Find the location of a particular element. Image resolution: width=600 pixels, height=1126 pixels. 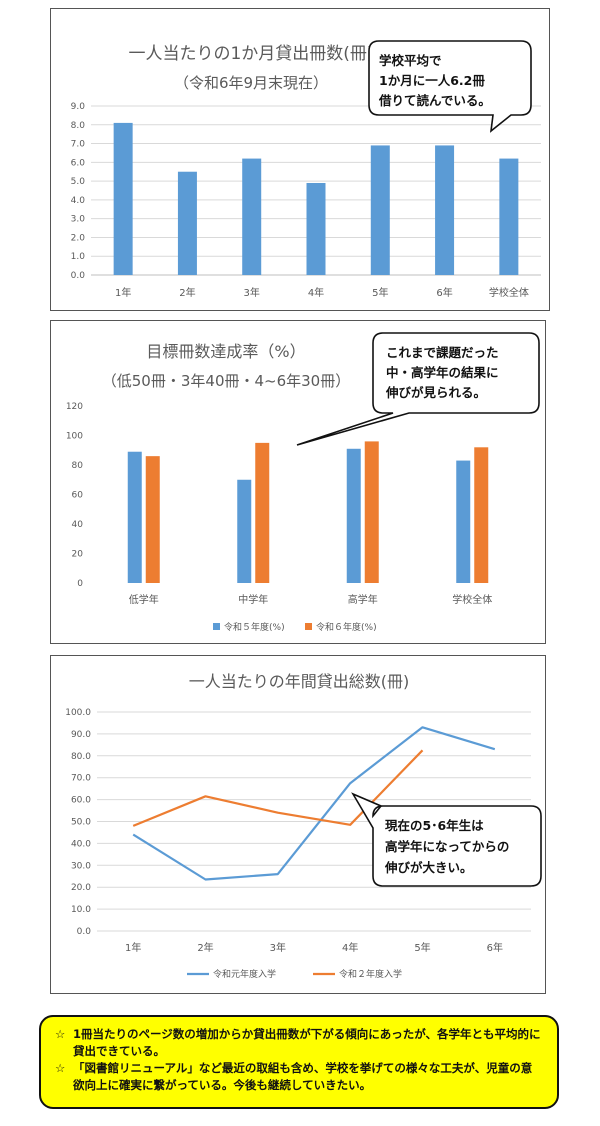

y-tick-label: 3.0 is located at coordinates (78, 220).